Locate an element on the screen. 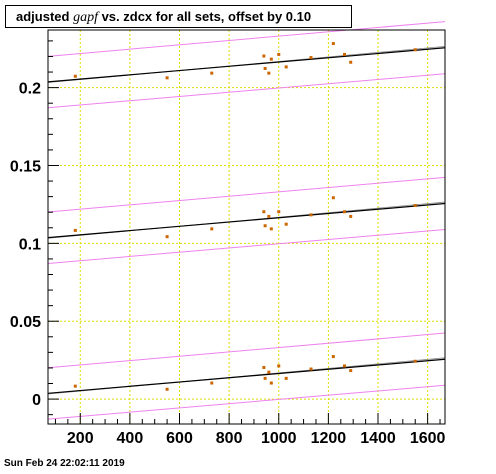  title-prefix: adjusted is located at coordinates (45, 16).